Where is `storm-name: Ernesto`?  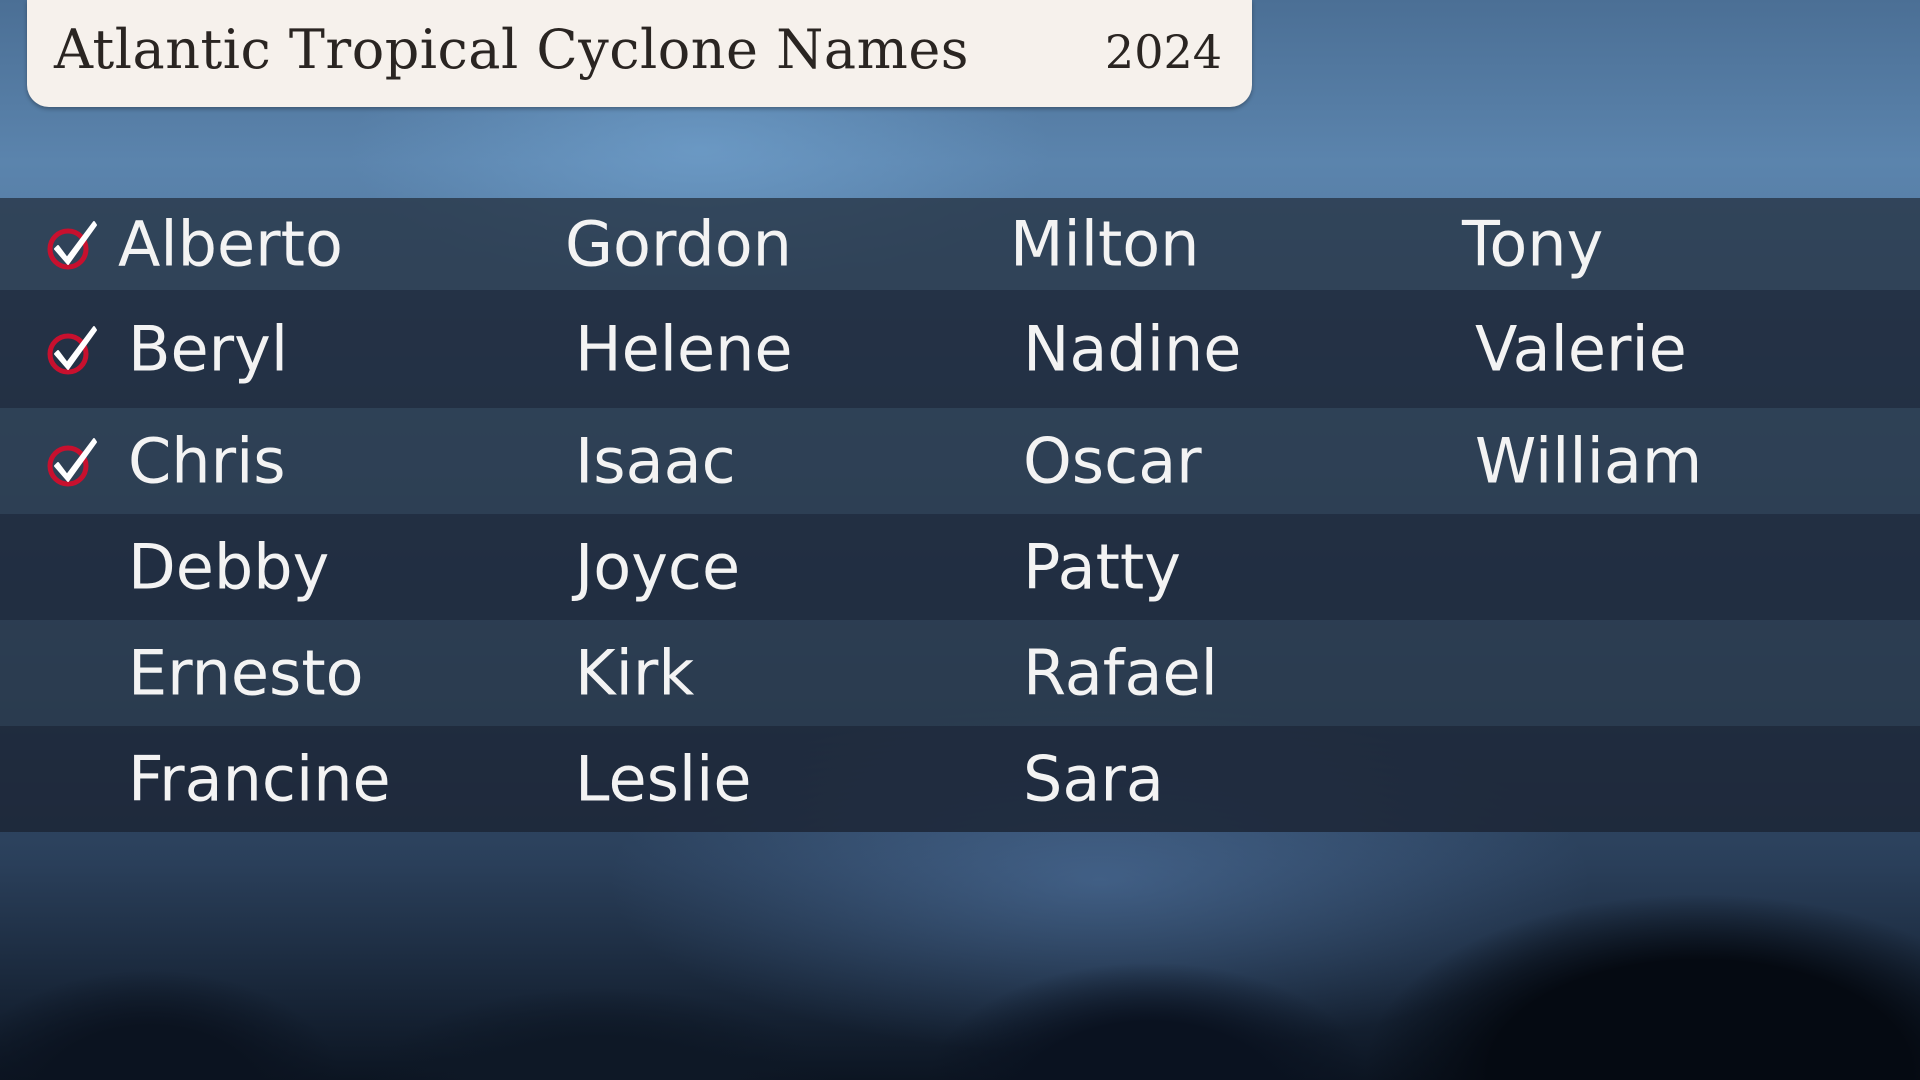 storm-name: Ernesto is located at coordinates (246, 673).